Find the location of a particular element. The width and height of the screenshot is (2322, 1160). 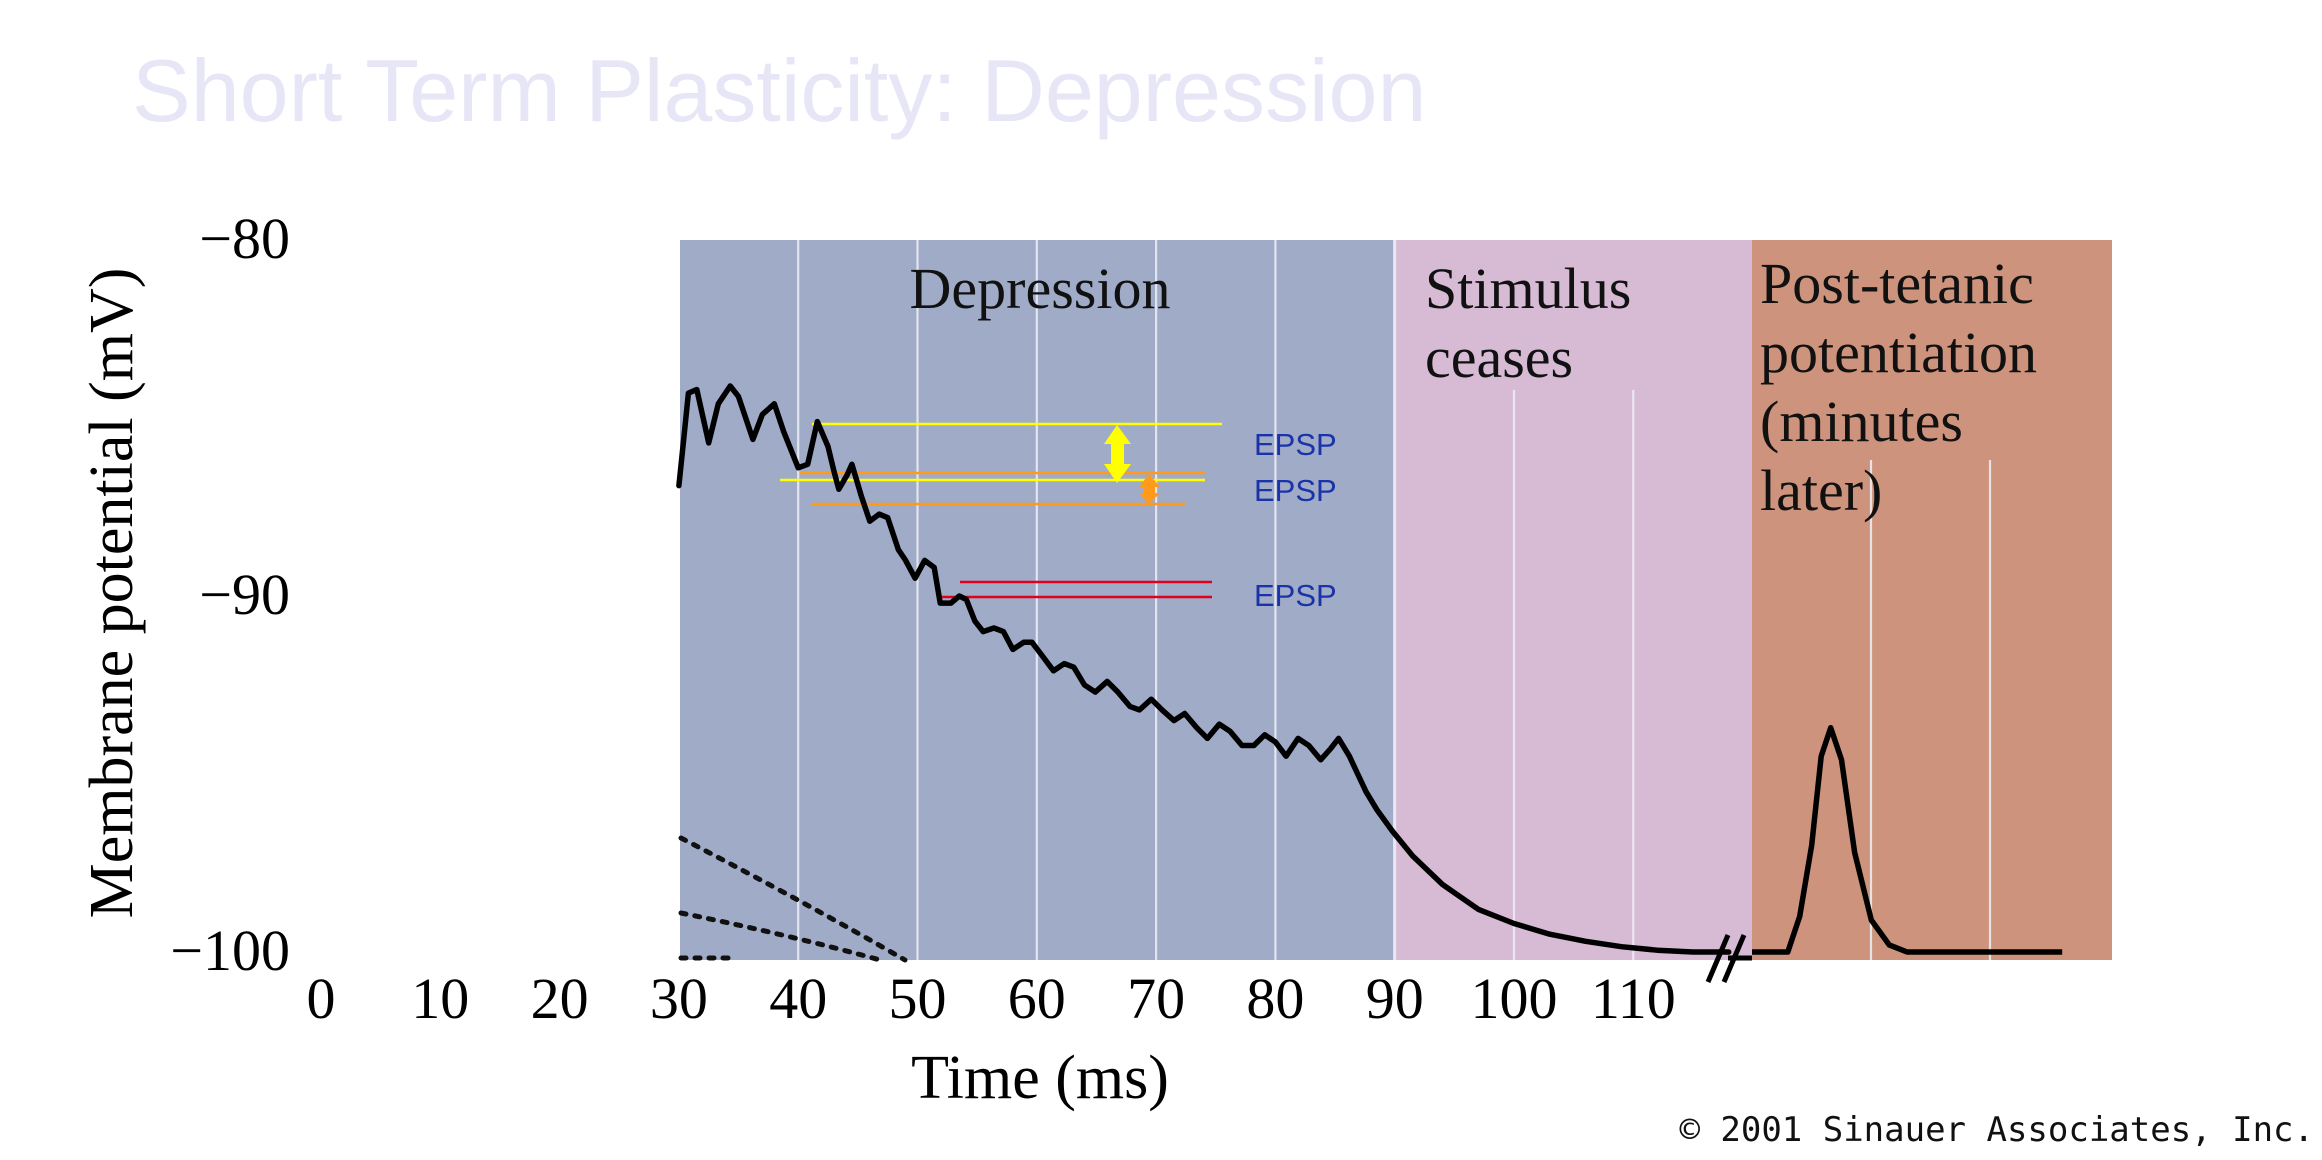

x-tick-label: 100 is located at coordinates (1514, 998).